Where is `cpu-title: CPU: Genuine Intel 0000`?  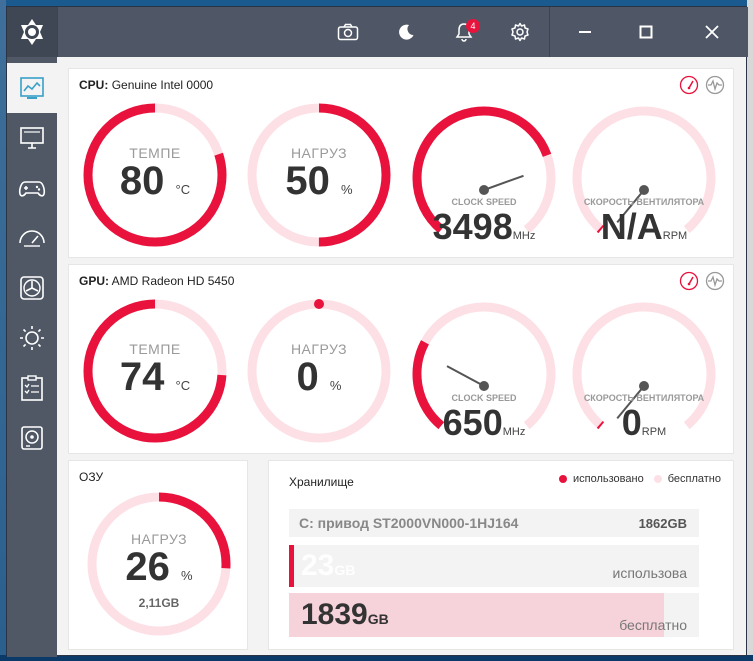 cpu-title: CPU: Genuine Intel 0000 is located at coordinates (146, 85).